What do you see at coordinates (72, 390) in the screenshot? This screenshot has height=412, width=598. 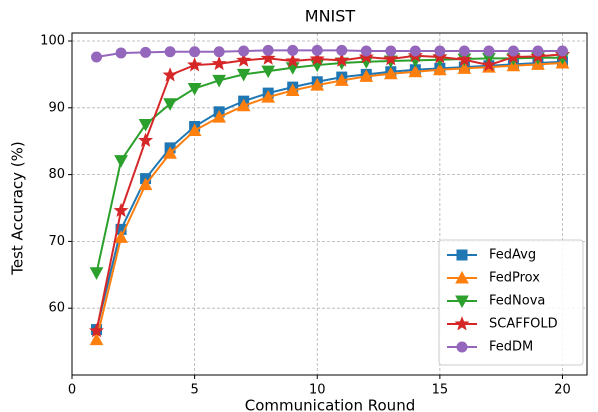 I see `x-tick-label: 0` at bounding box center [72, 390].